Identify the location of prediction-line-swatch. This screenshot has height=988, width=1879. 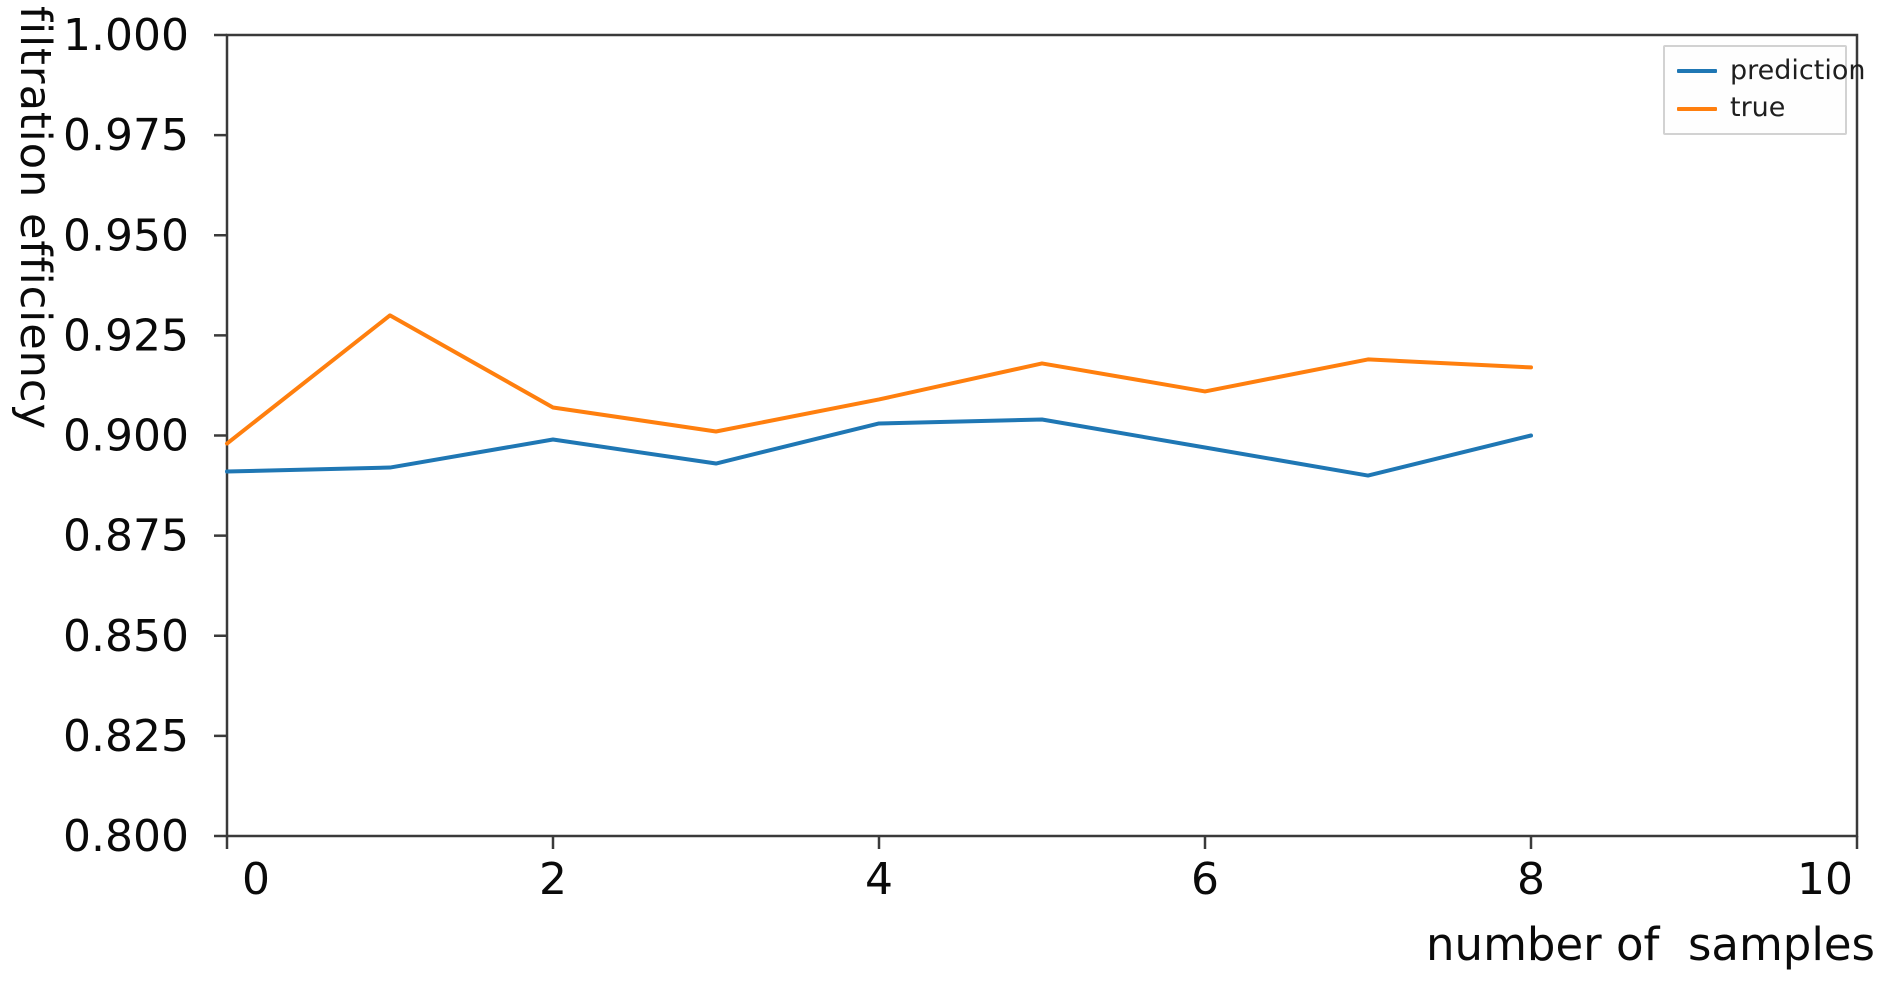
(1697, 71).